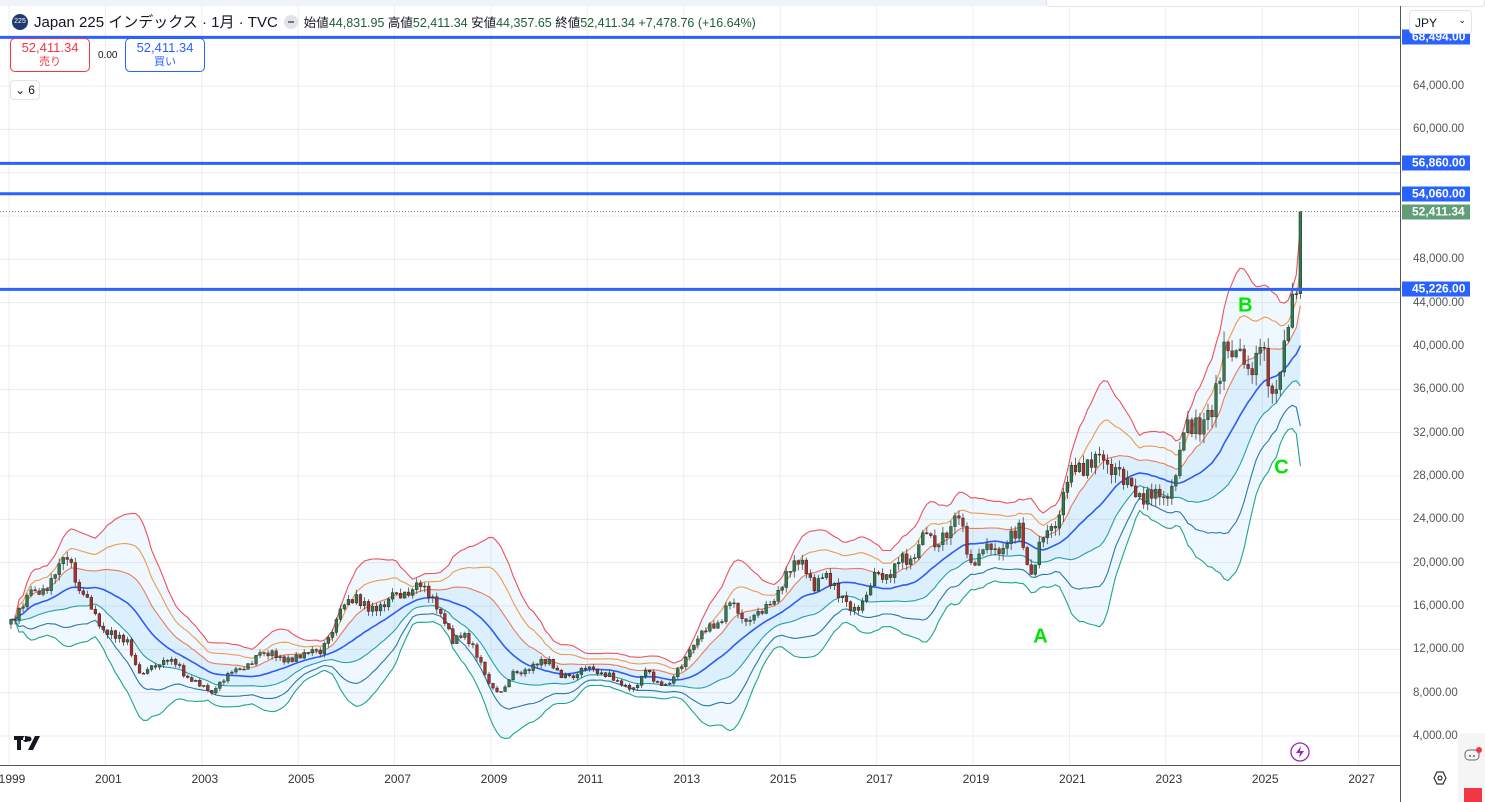 The width and height of the screenshot is (1485, 802). What do you see at coordinates (1473, 795) in the screenshot?
I see `notification-icon` at bounding box center [1473, 795].